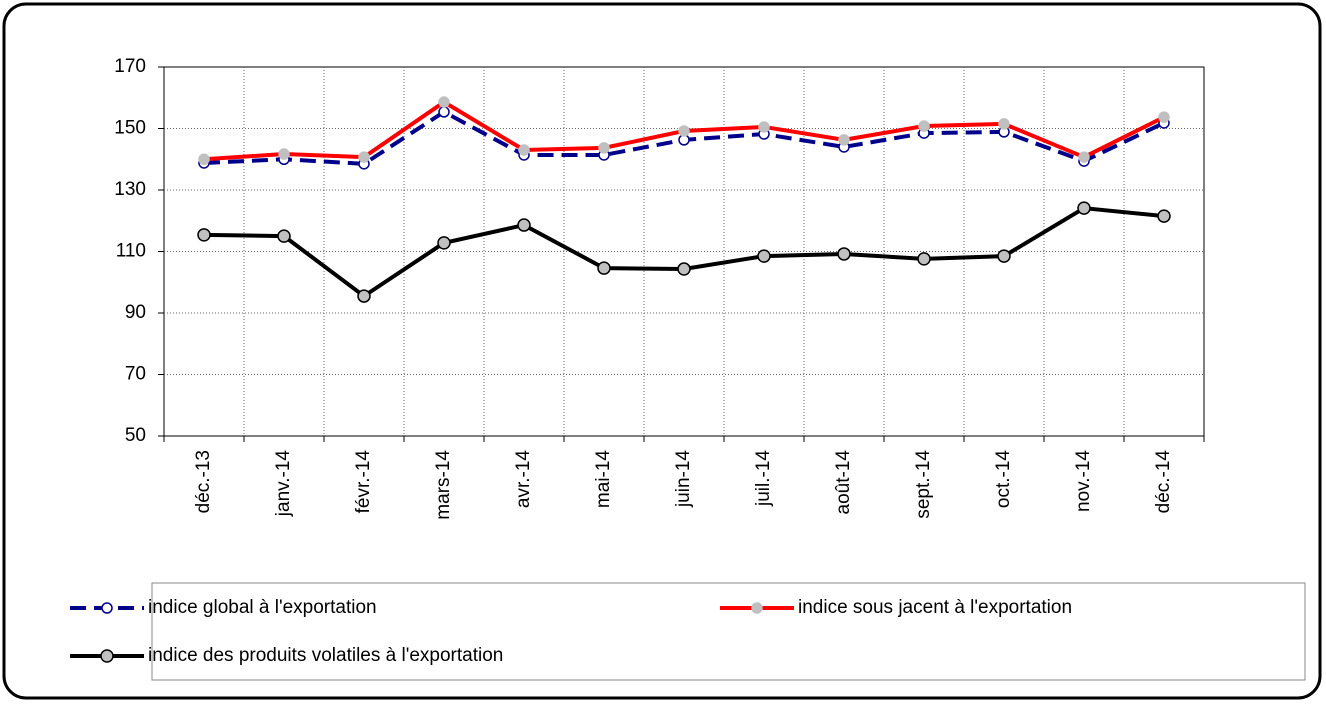 This screenshot has height=707, width=1326. I want to click on y-tick-label: 150, so click(130, 128).